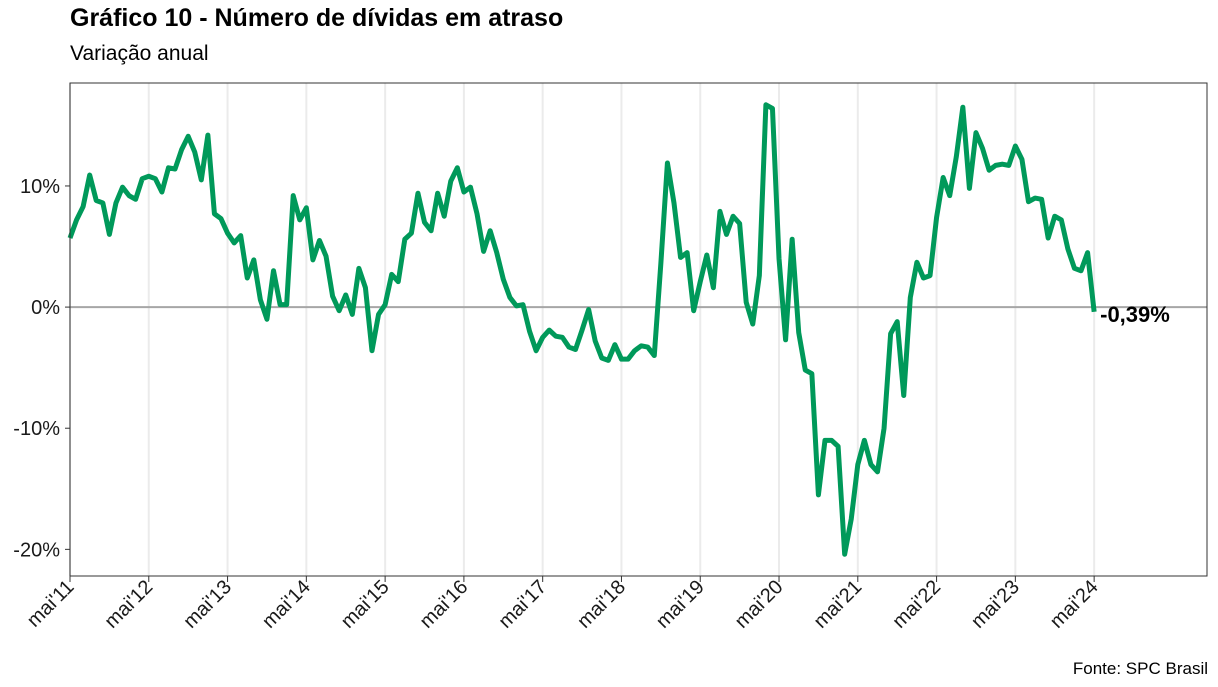 Image resolution: width=1218 pixels, height=687 pixels. What do you see at coordinates (759, 604) in the screenshot?
I see `x-tick-label: mai'20` at bounding box center [759, 604].